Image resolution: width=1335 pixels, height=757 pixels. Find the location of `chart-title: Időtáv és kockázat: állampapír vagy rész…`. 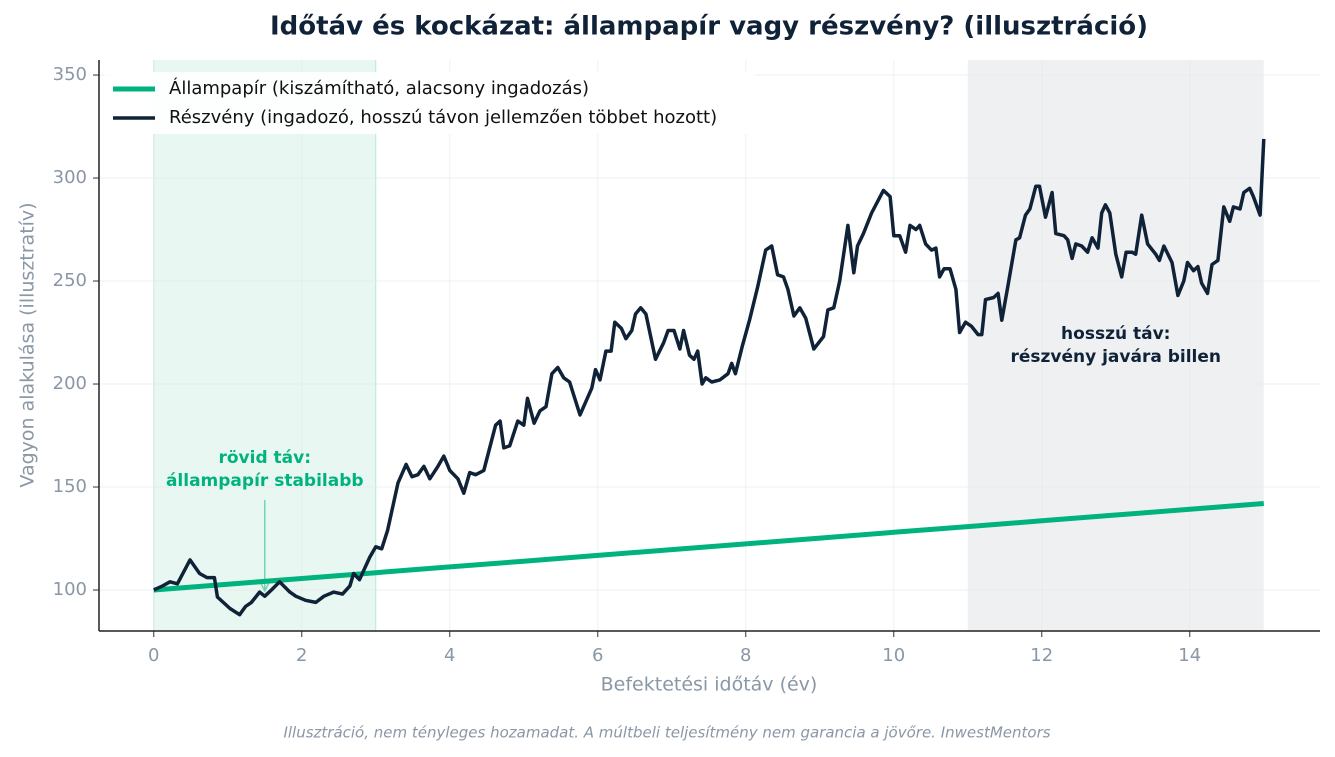

chart-title: Időtáv és kockázat: állampapír vagy rész… is located at coordinates (709, 27).